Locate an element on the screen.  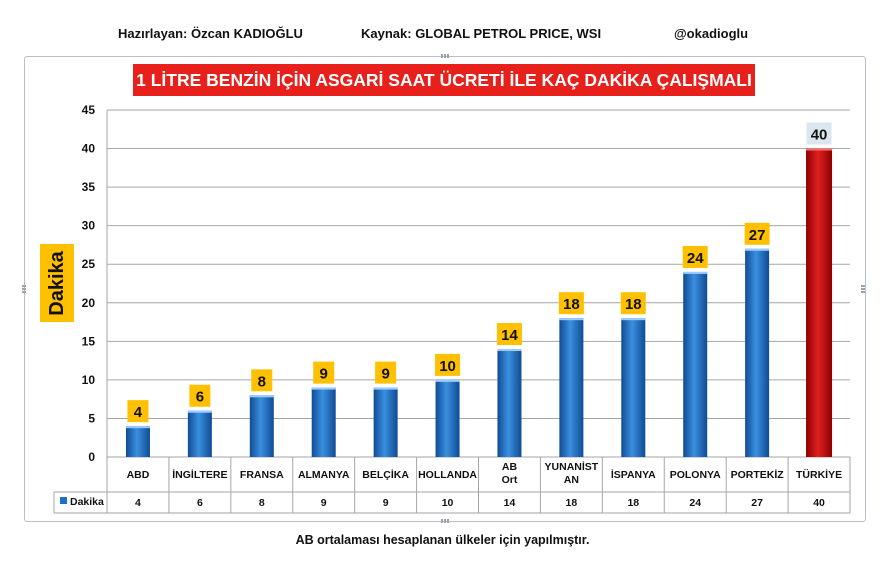
data-label: 4 is located at coordinates (138, 412).